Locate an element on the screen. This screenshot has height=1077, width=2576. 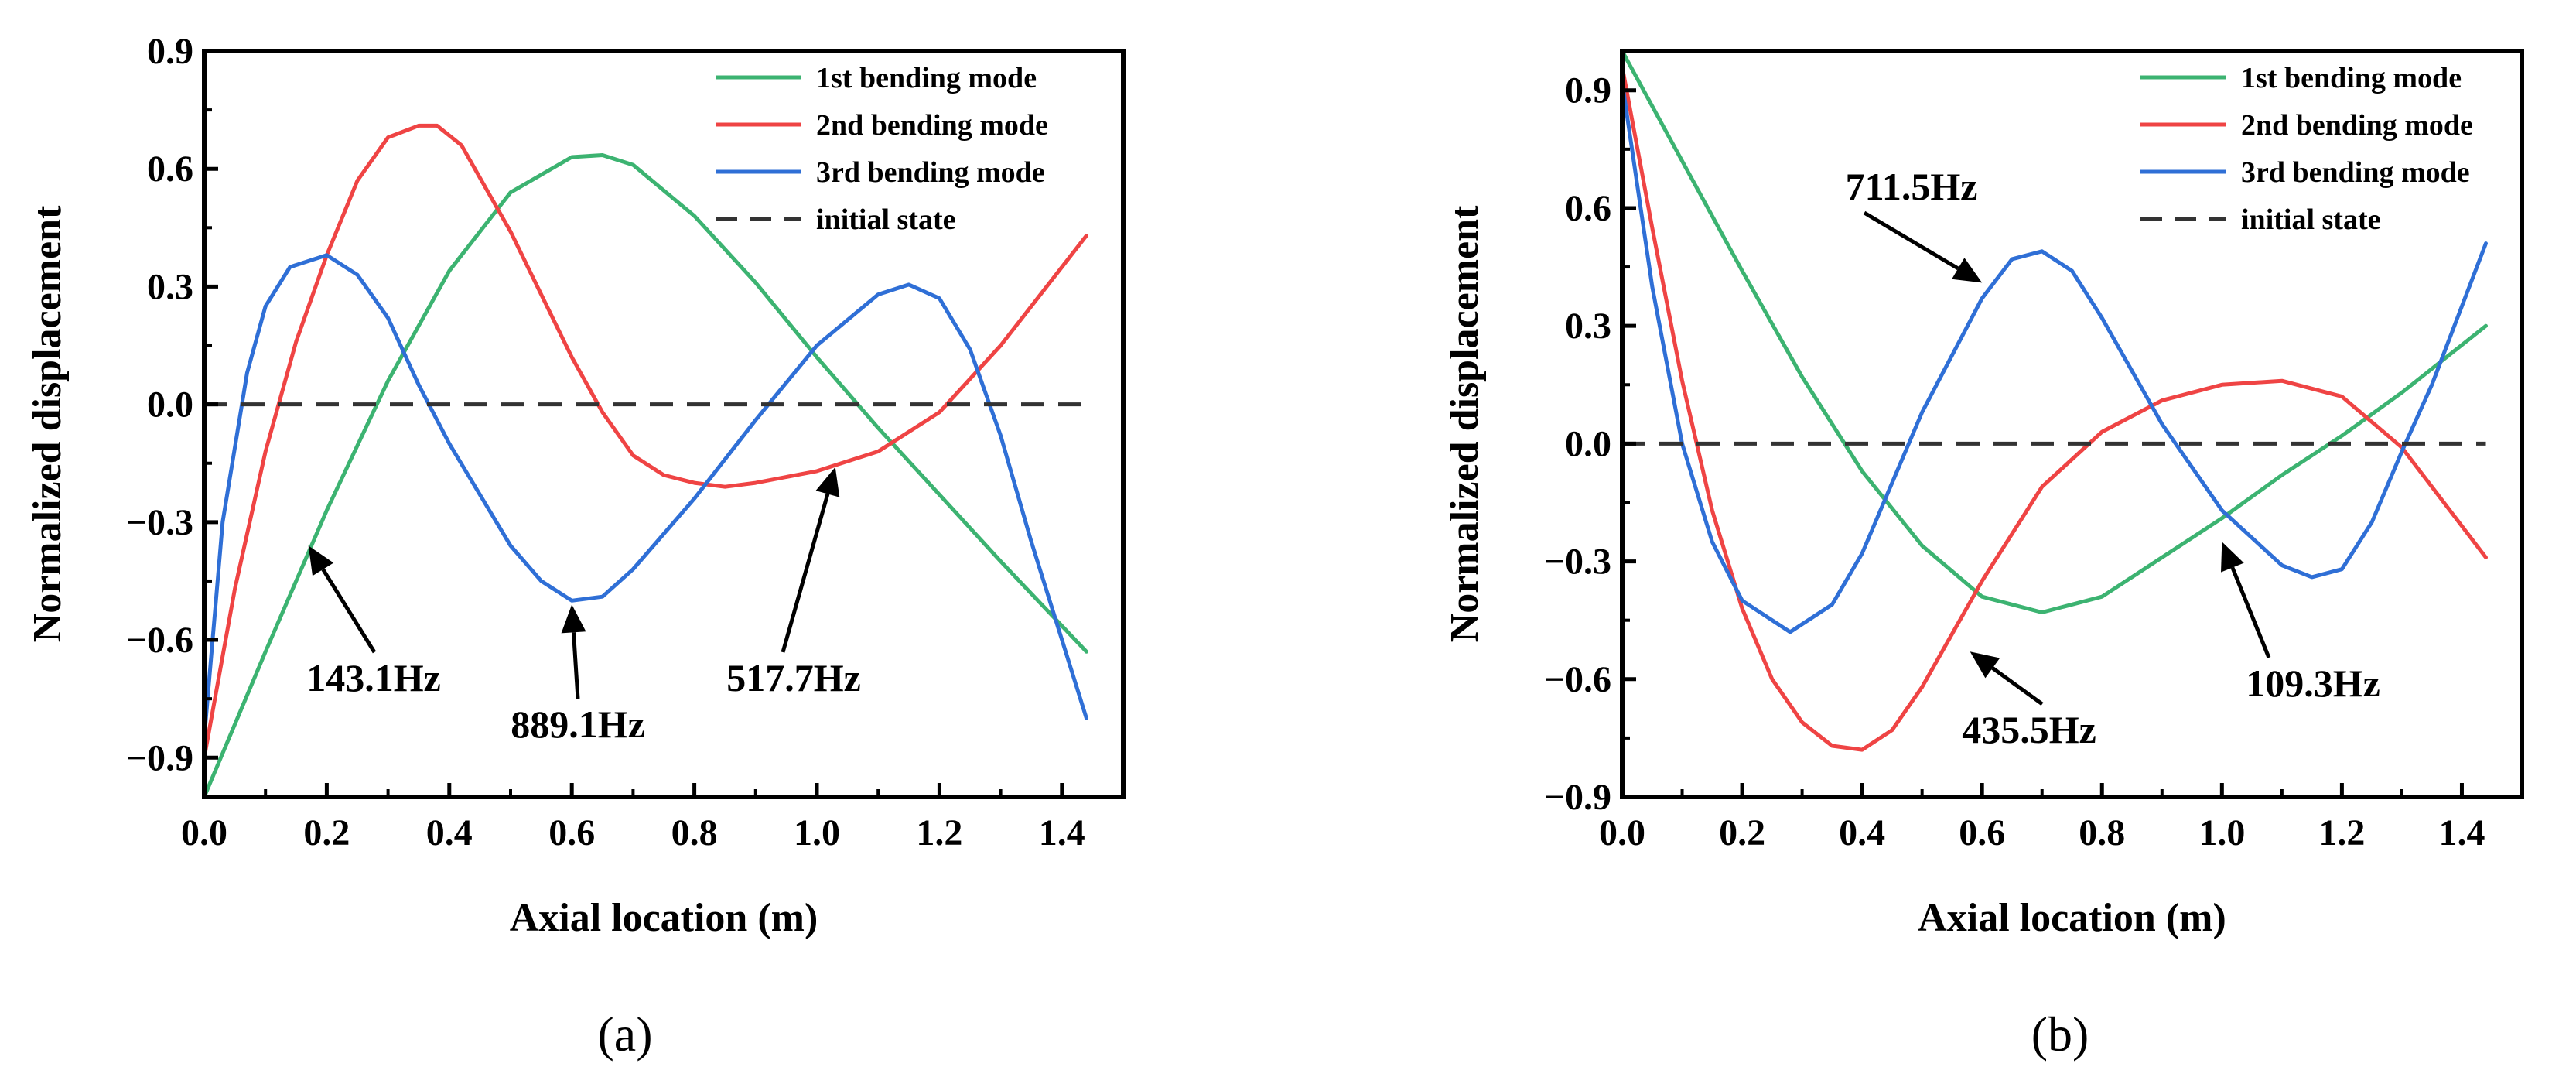
annotation-label: 109.3Hz is located at coordinates (2313, 683).